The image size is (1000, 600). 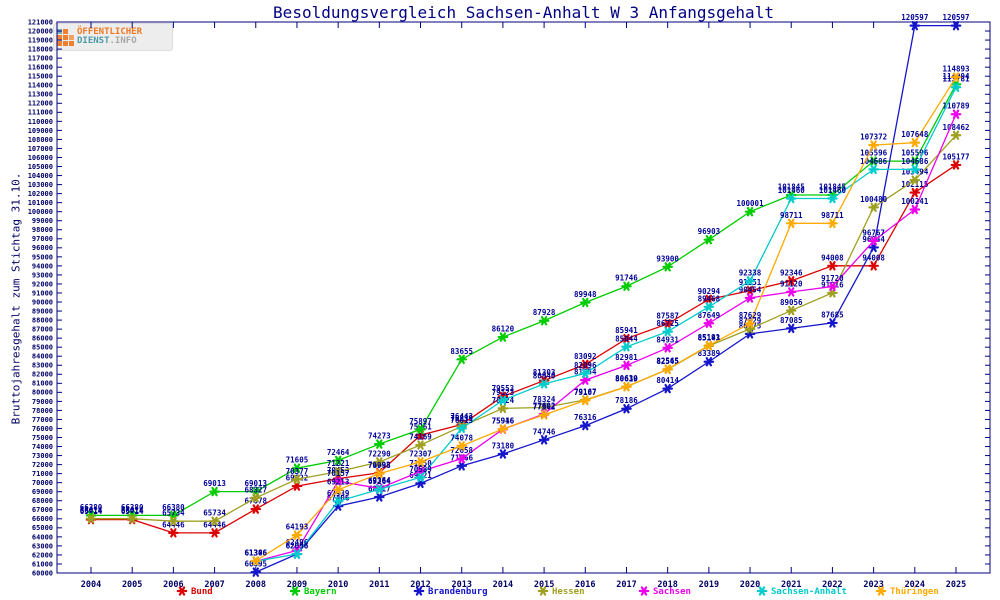 I want to click on point-label: 79553, so click(x=503, y=388).